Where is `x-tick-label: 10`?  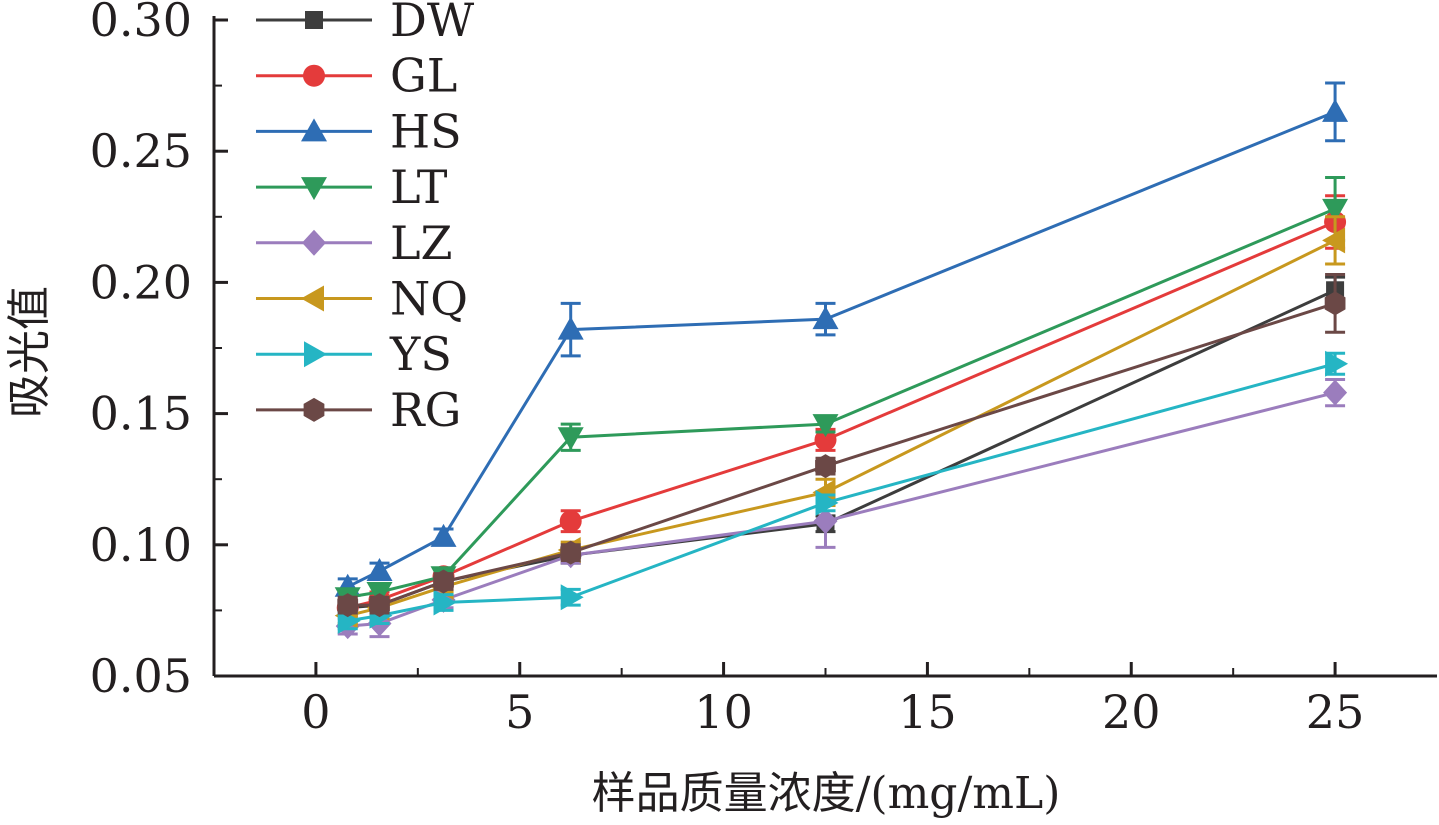
x-tick-label: 10 is located at coordinates (723, 712).